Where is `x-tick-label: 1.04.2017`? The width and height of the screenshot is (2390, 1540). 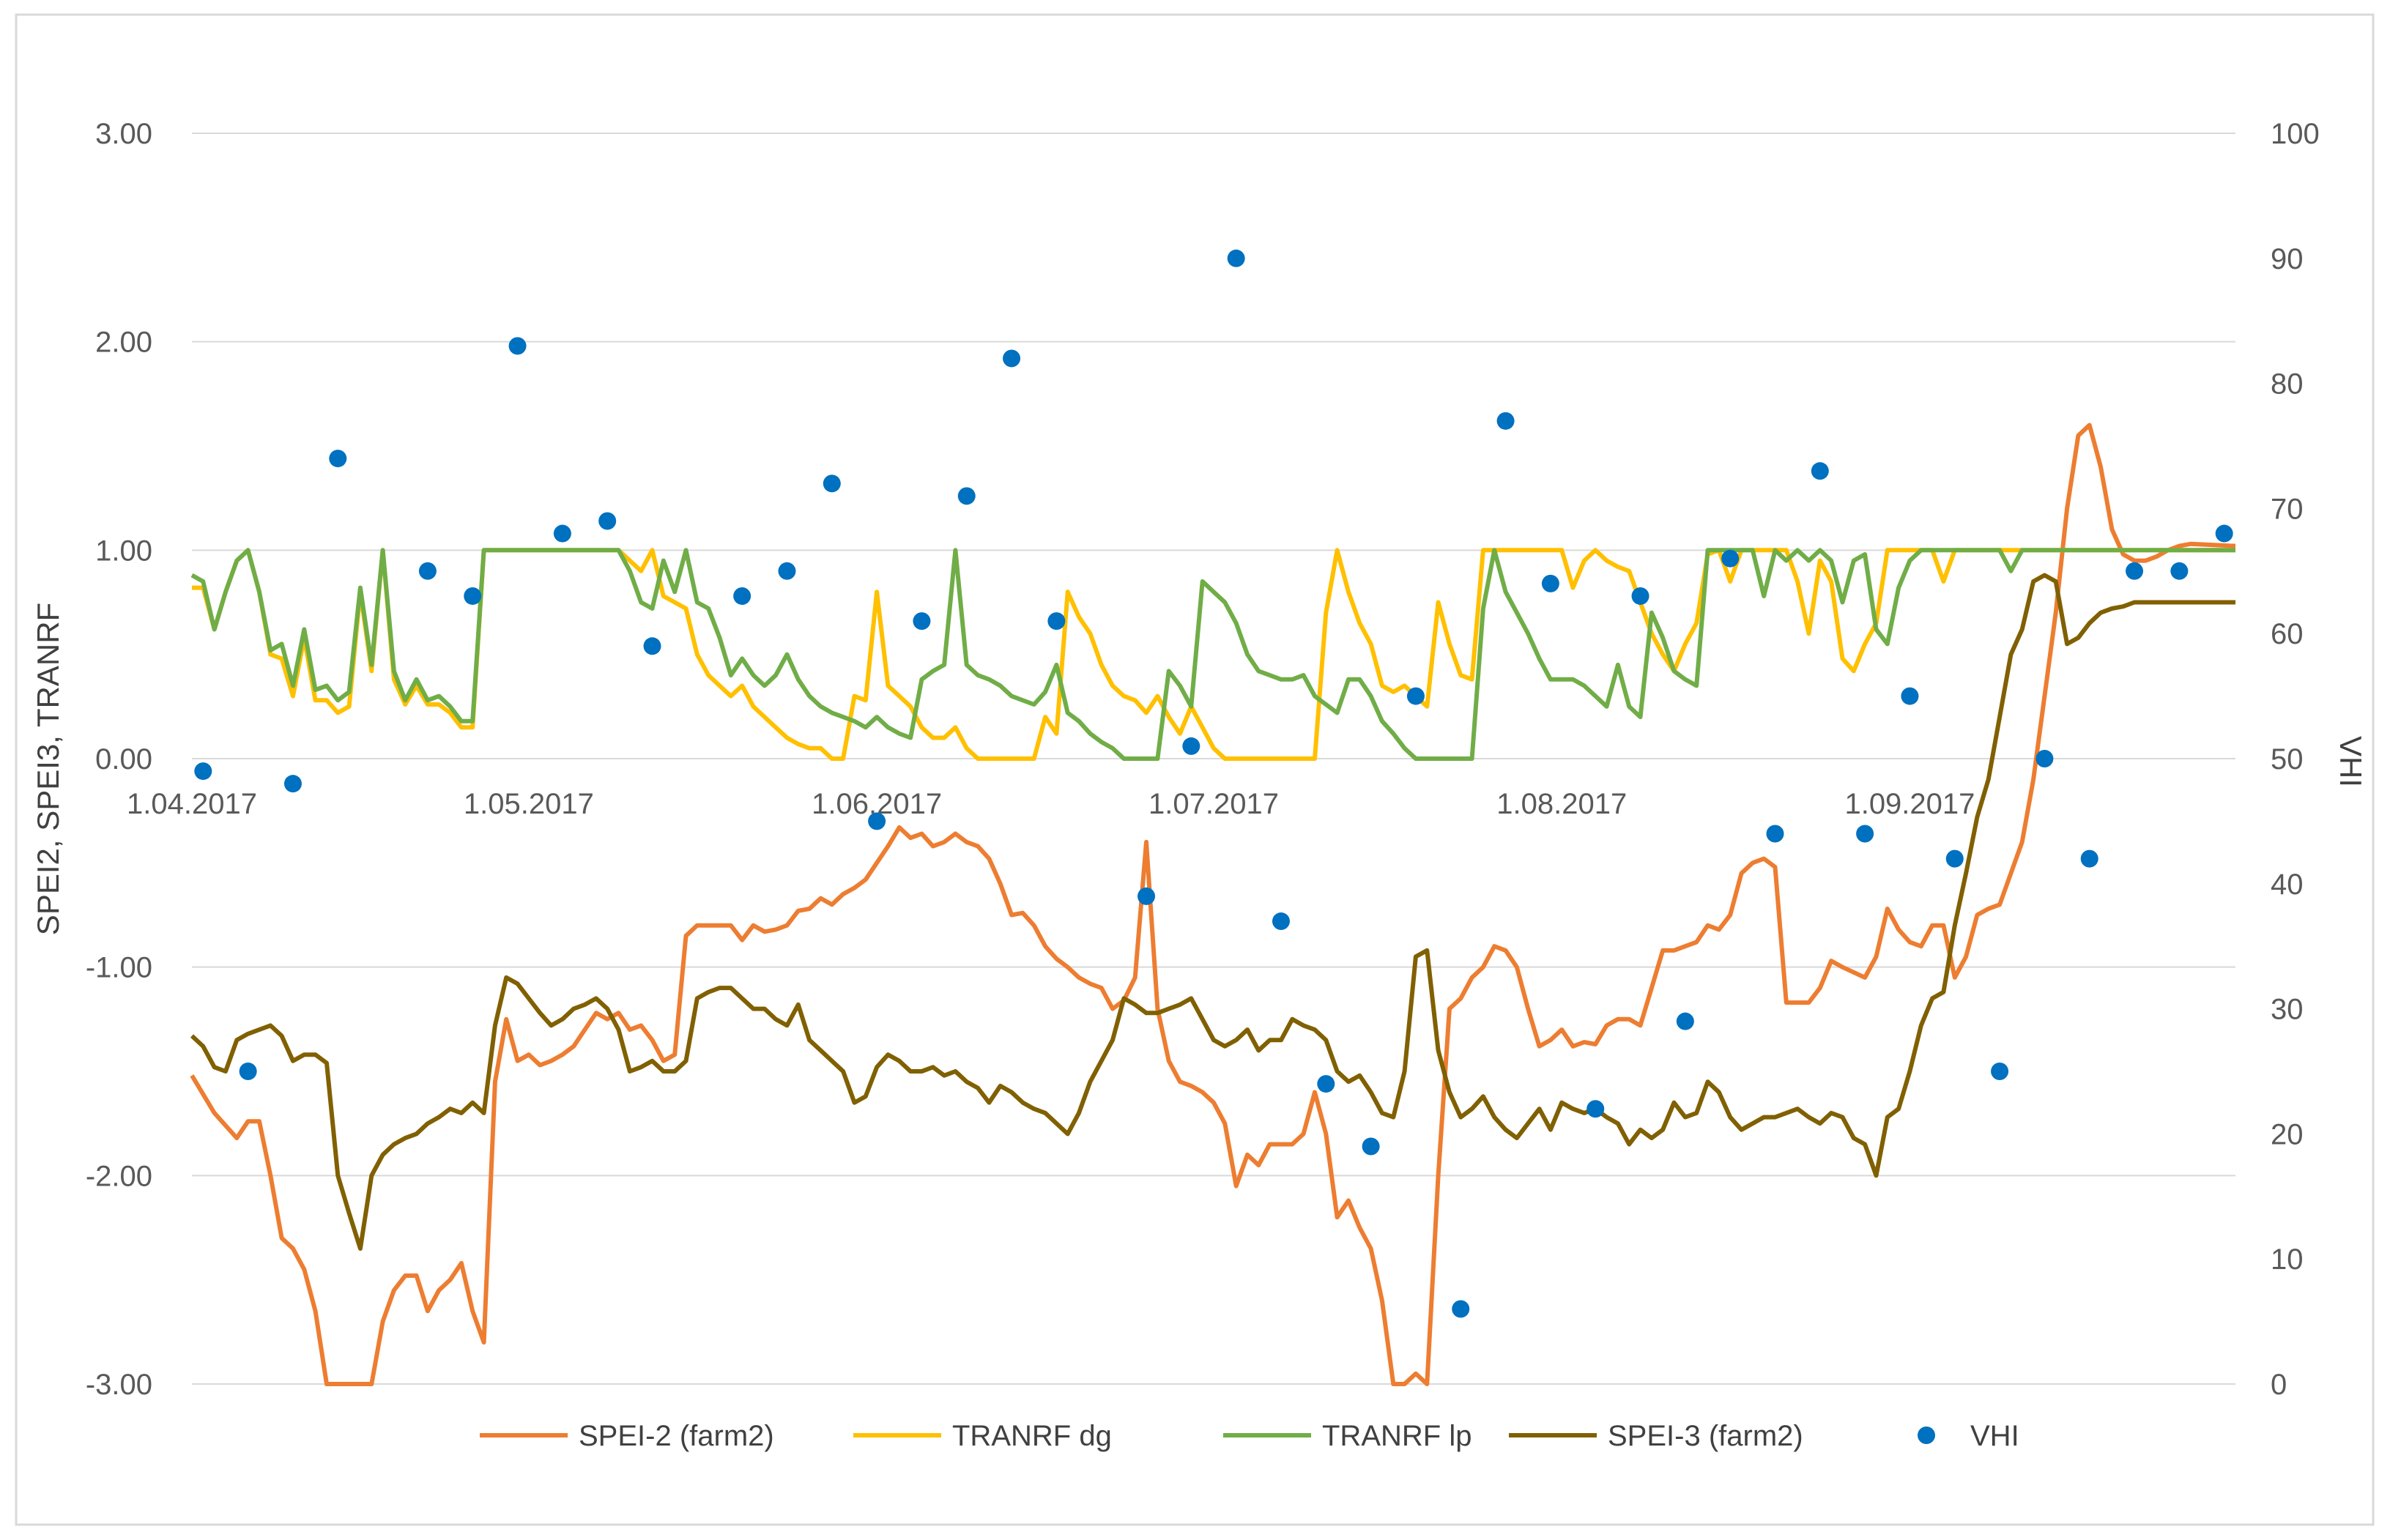
x-tick-label: 1.04.2017 is located at coordinates (192, 804).